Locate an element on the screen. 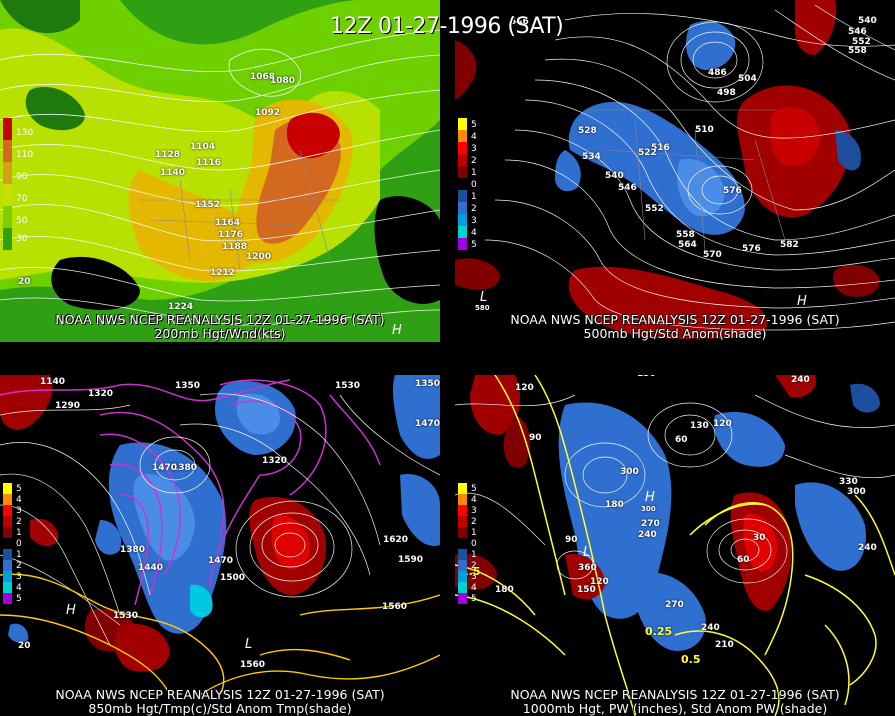 Image resolution: width=895 pixels, height=716 pixels. contour-label: 1128 is located at coordinates (168, 155).